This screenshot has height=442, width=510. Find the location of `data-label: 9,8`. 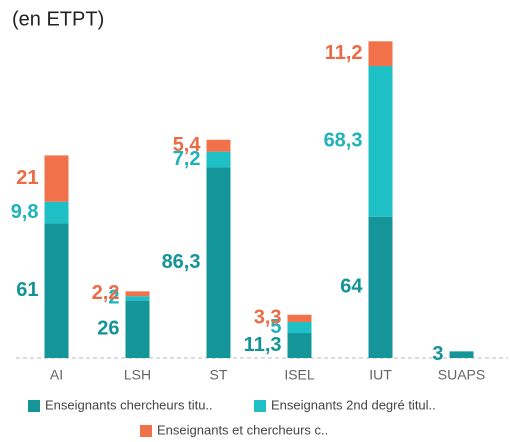

data-label: 9,8 is located at coordinates (25, 212).